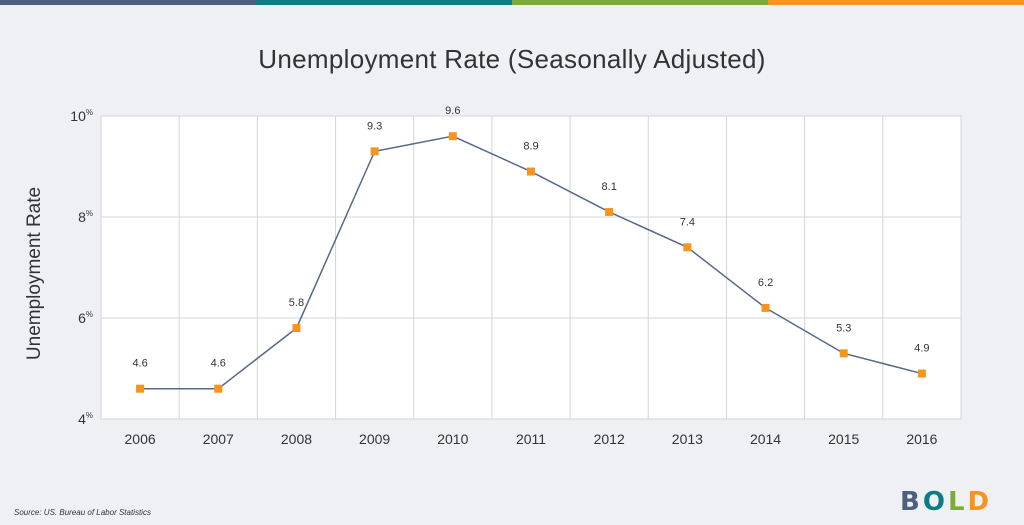 The width and height of the screenshot is (1024, 525). What do you see at coordinates (81, 267) in the screenshot?
I see `y-axis-ticks: 4% 6% 8% 10%` at bounding box center [81, 267].